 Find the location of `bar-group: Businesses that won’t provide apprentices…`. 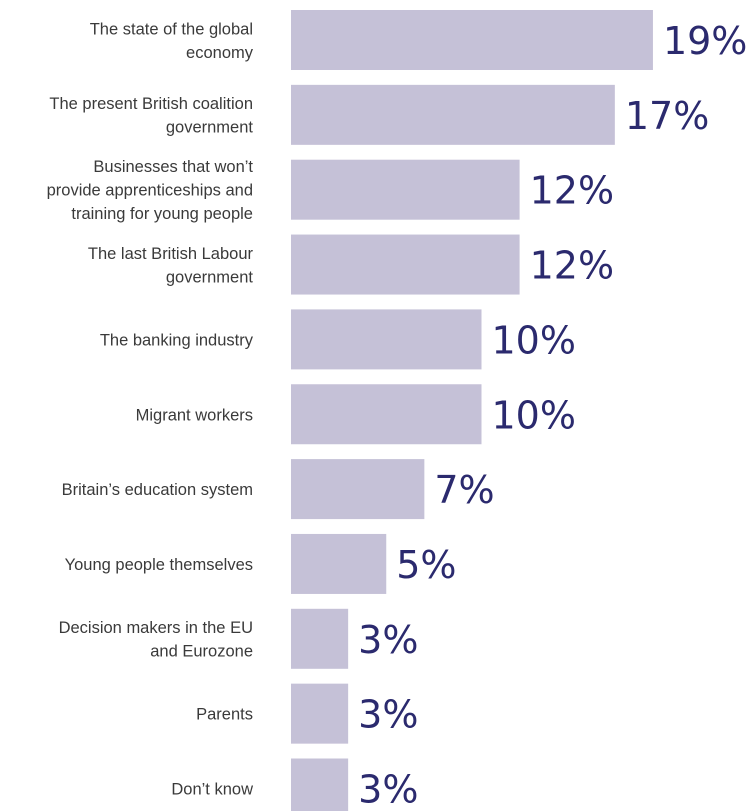

bar-group: Businesses that won’t provide apprentices… is located at coordinates (330, 190).